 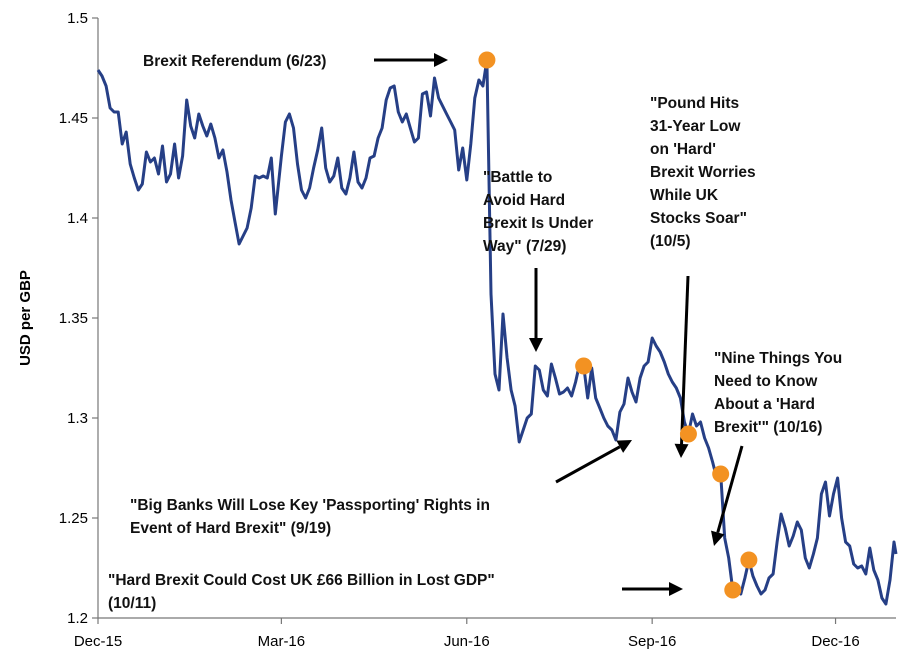 I want to click on annotation-label-line: Brexit Worries, so click(x=703, y=172).